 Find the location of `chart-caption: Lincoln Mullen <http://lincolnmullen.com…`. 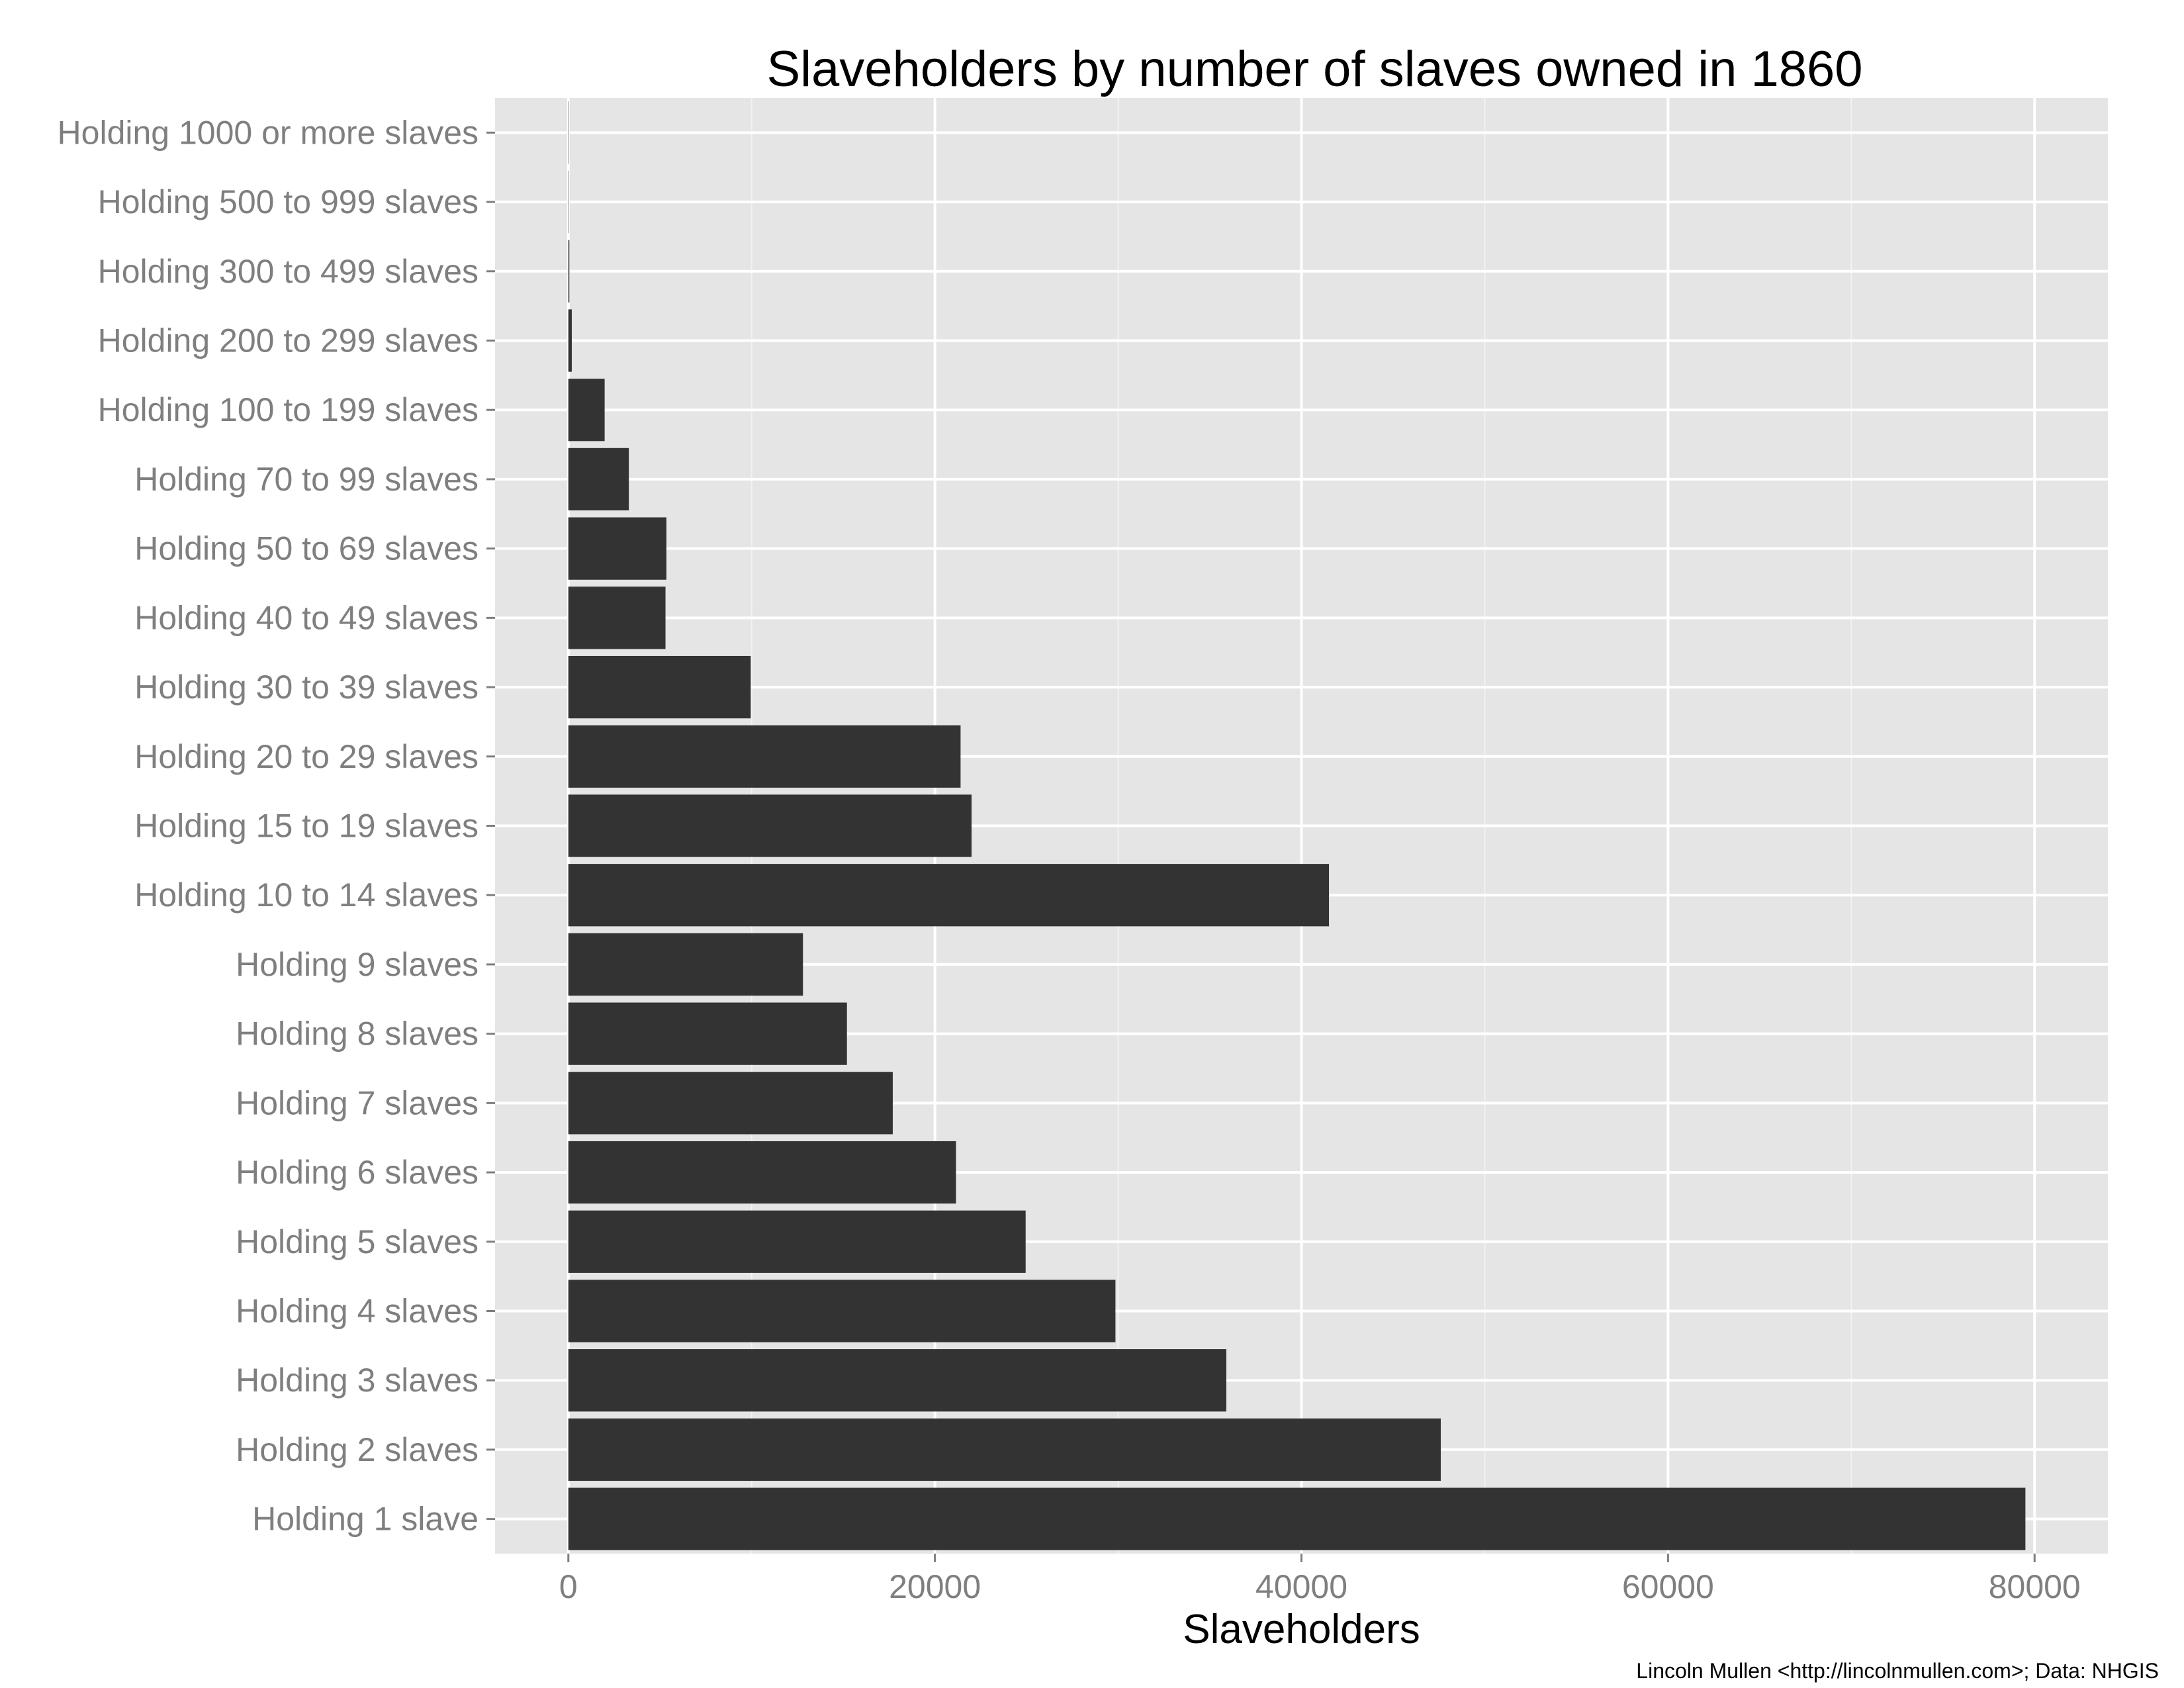

chart-caption: Lincoln Mullen <http://lincolnmullen.com… is located at coordinates (1897, 1671).